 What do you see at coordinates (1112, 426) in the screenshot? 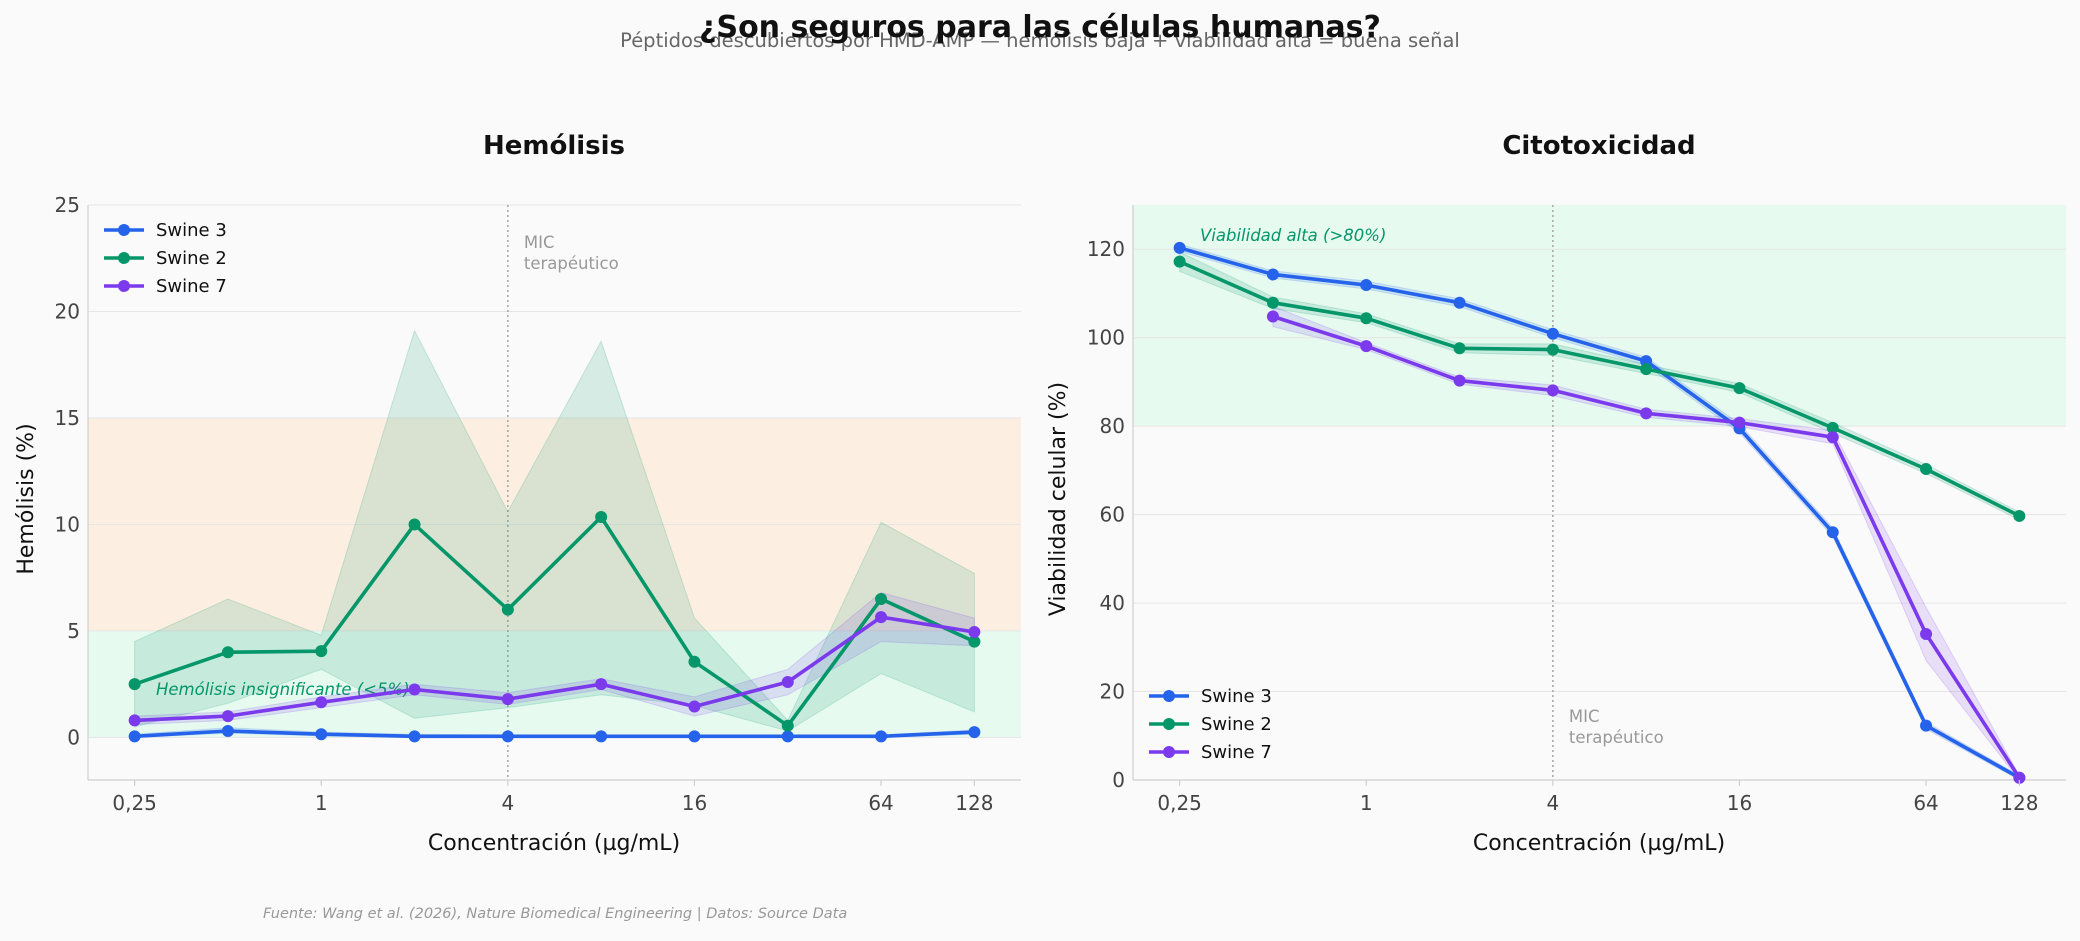
I see `y-tick-label: 80` at bounding box center [1112, 426].